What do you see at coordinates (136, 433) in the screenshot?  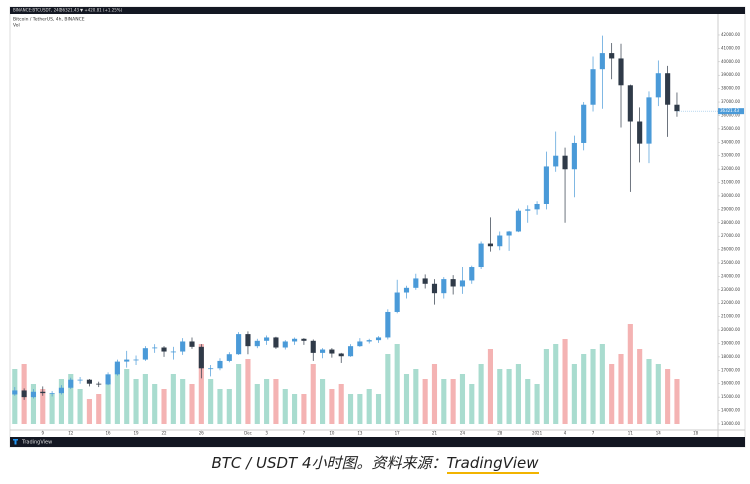 I see `x-tick-label: 19` at bounding box center [136, 433].